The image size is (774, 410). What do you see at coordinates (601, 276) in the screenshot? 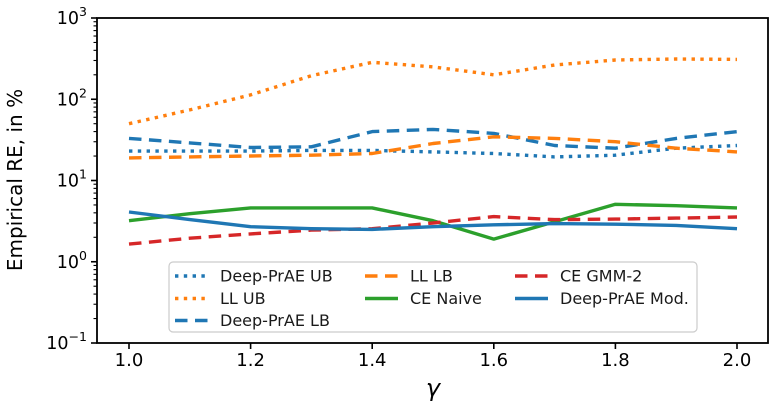
I see `legend-label-ce-gmm-2: CE GMM-2` at bounding box center [601, 276].